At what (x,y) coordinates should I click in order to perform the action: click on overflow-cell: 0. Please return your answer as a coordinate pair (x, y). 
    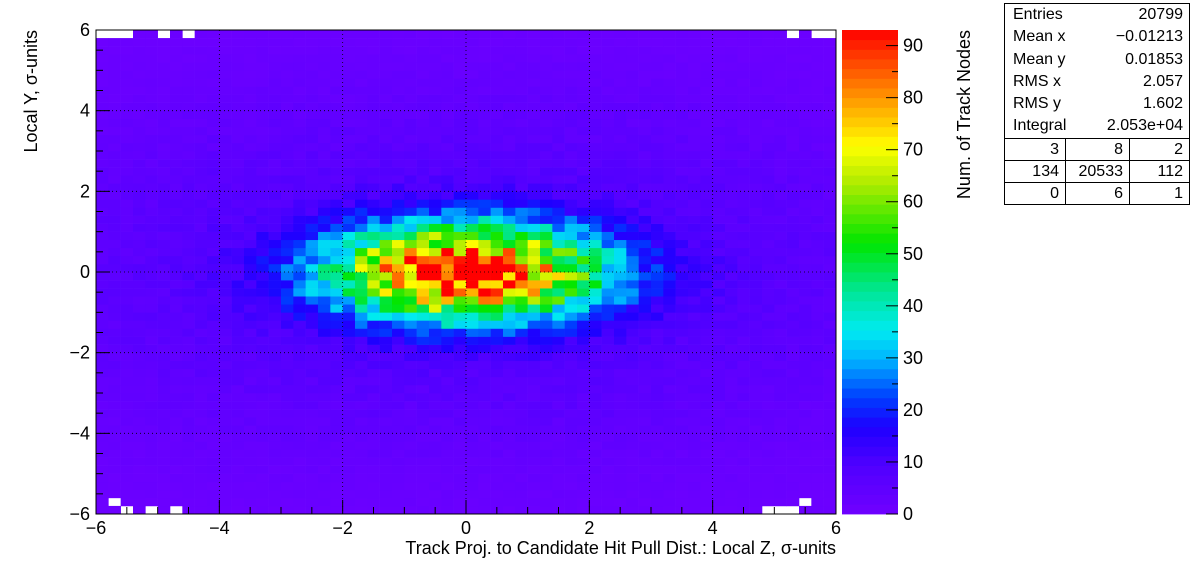
    Looking at the image, I should click on (1054, 193).